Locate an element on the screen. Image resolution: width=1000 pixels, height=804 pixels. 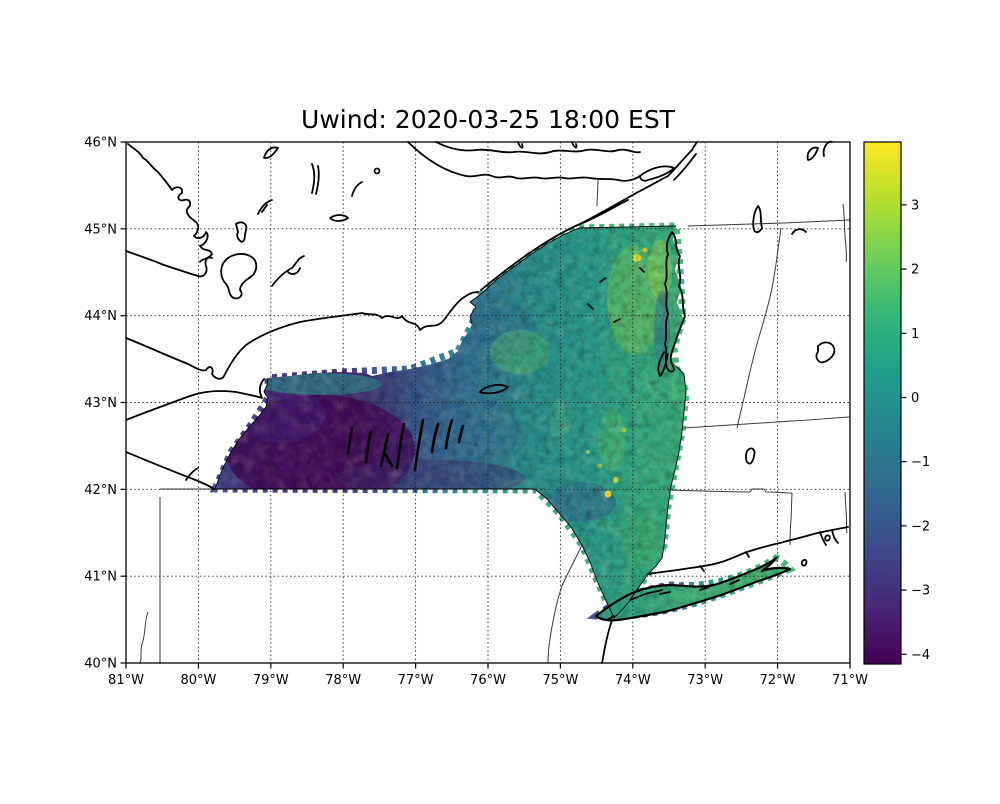
y-tick-label: 44°N is located at coordinates (100, 316).